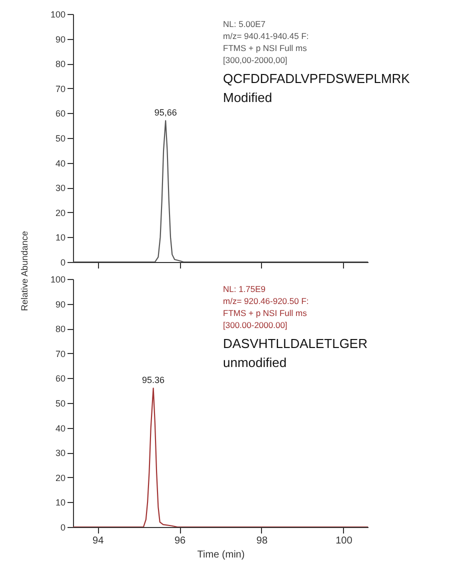 The height and width of the screenshot is (568, 459). Describe the element at coordinates (180, 541) in the screenshot. I see `x-tick-label: 96` at that location.